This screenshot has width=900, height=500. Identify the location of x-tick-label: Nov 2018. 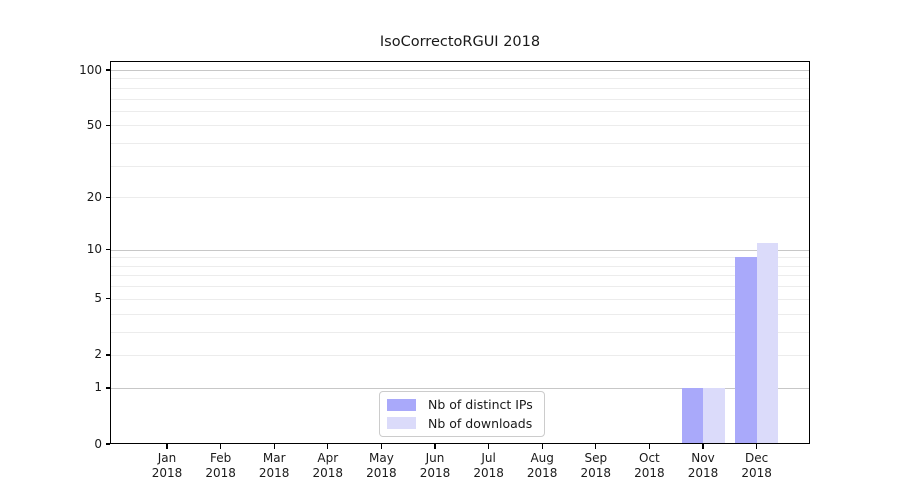
(703, 465).